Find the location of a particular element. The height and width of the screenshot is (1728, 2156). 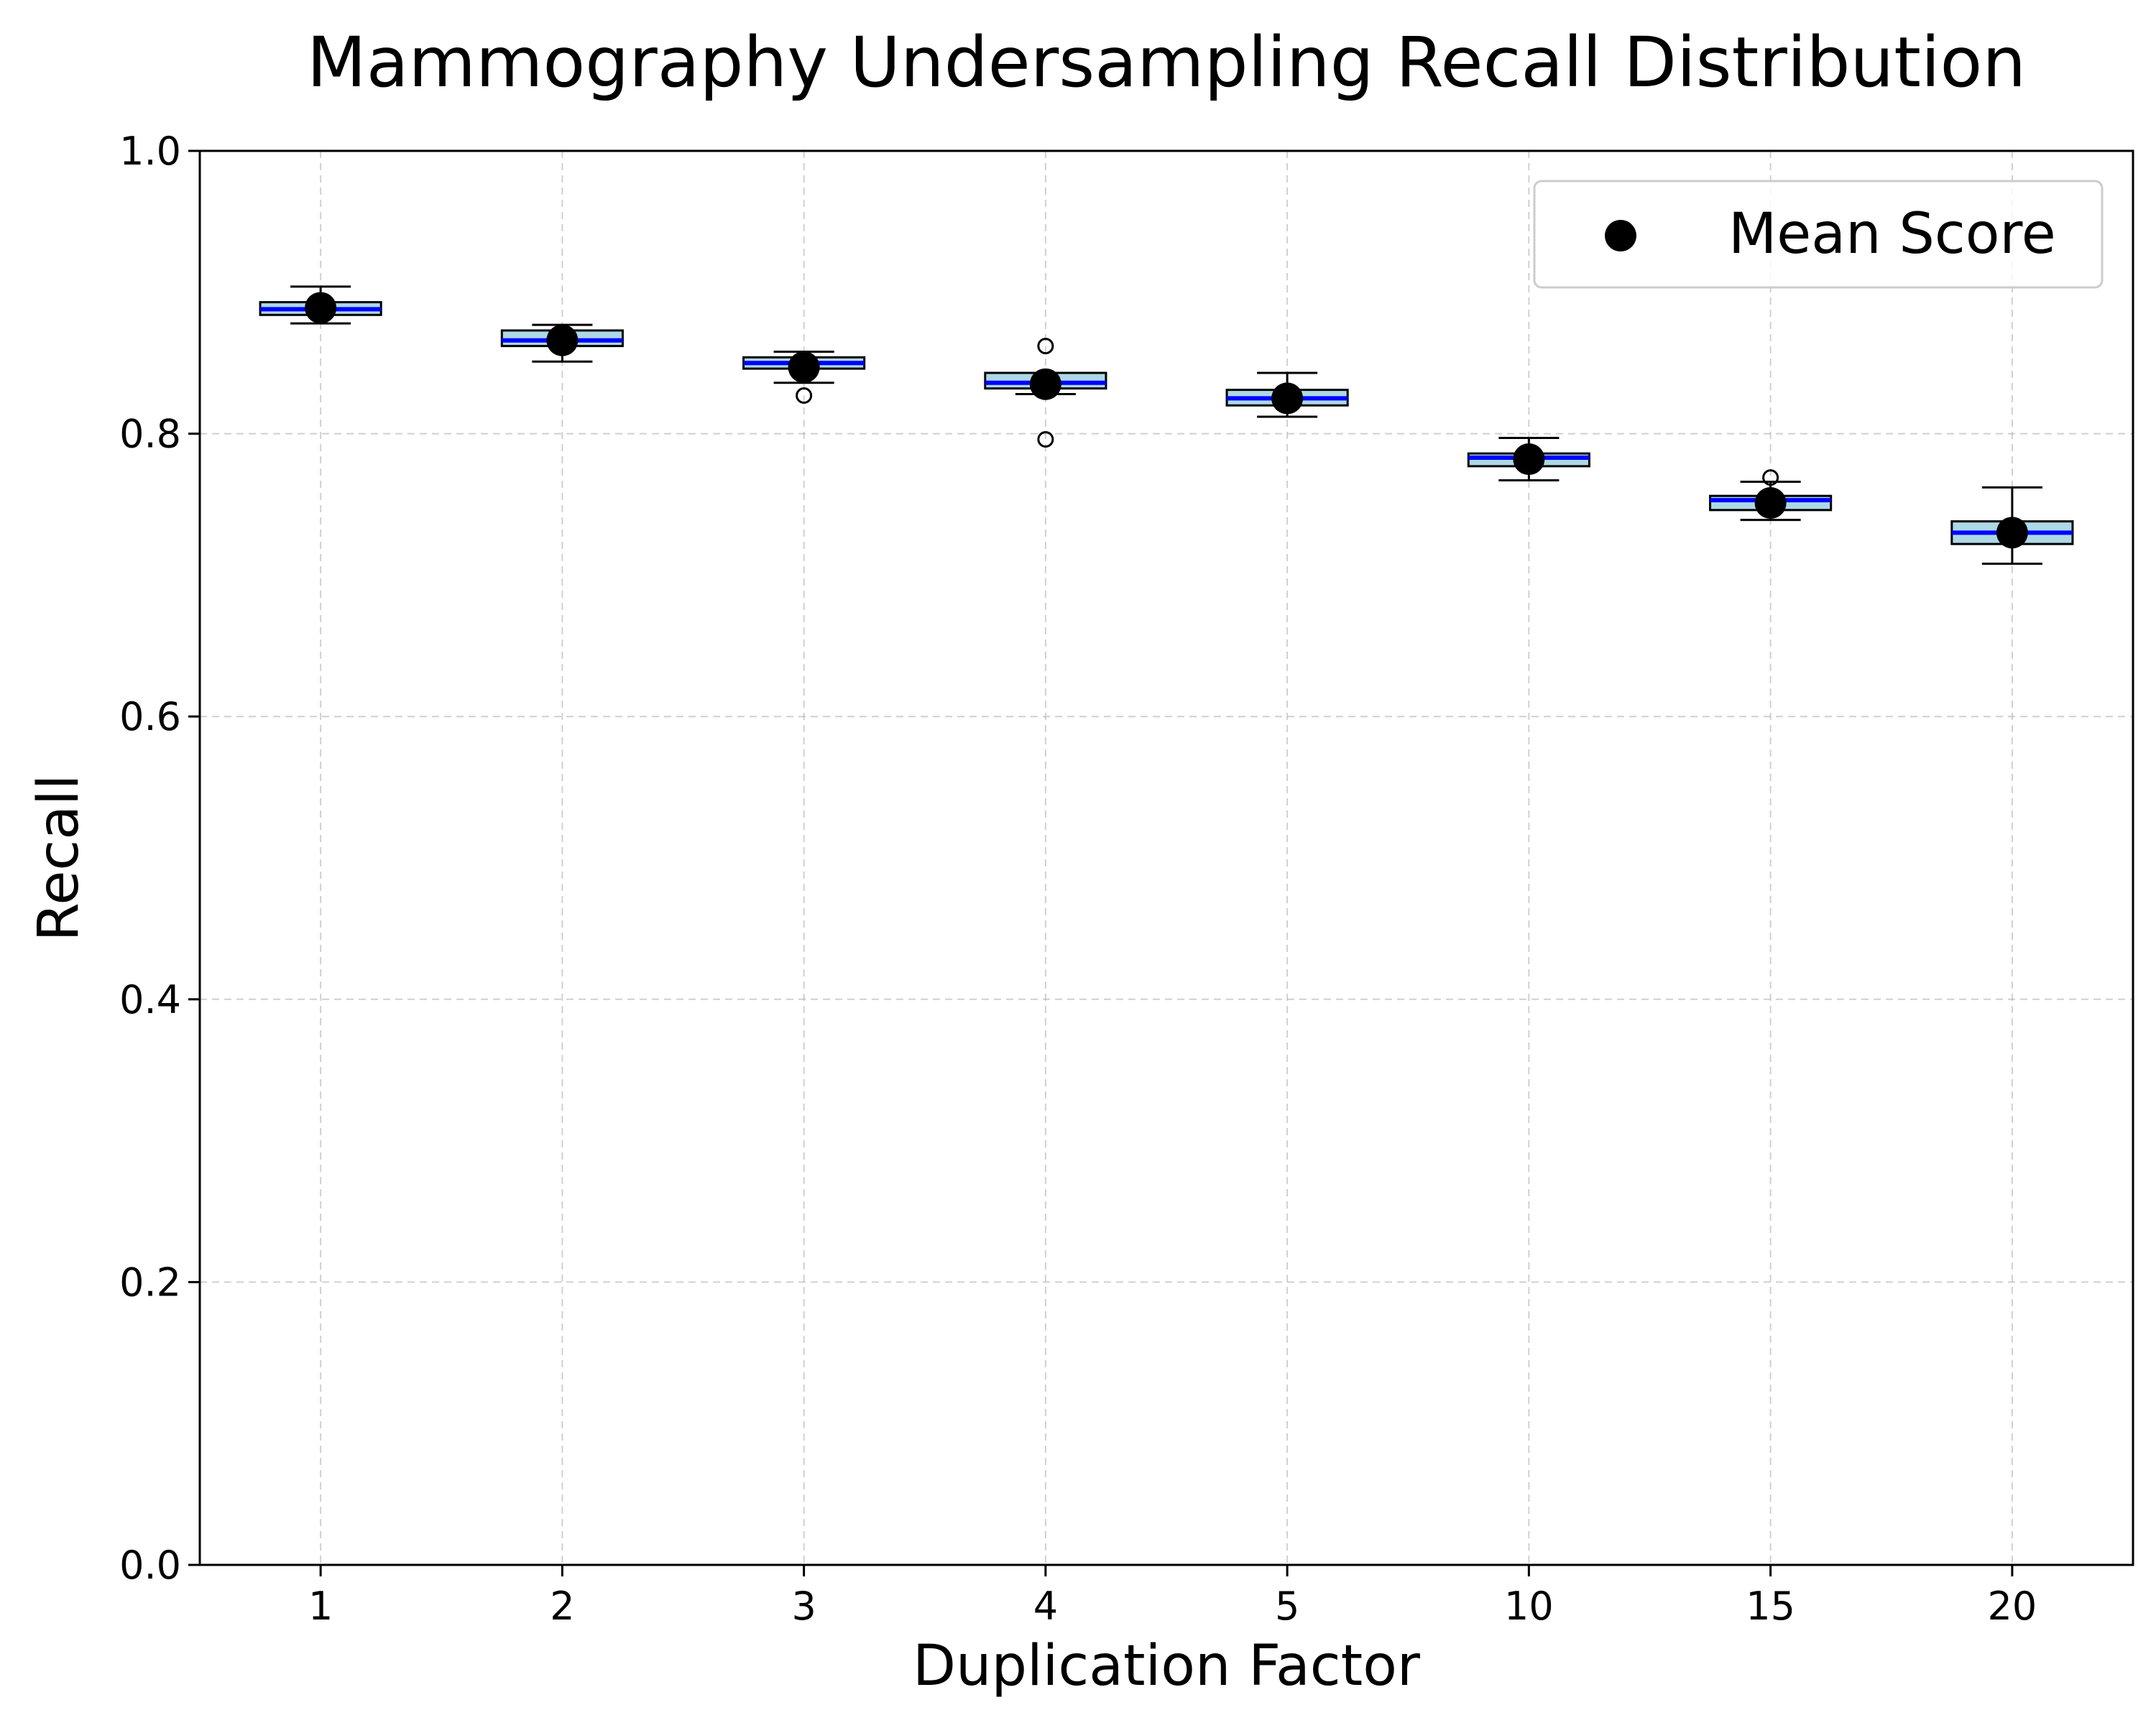

x-tick-label: 20 is located at coordinates (2012, 1606).